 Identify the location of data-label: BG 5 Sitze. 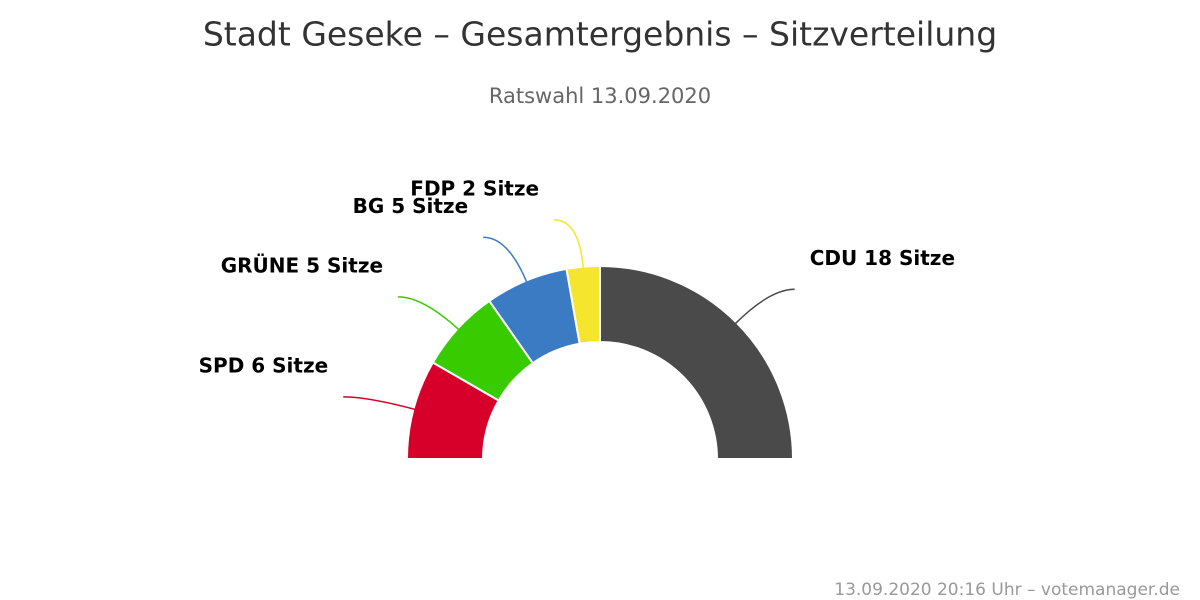
(411, 206).